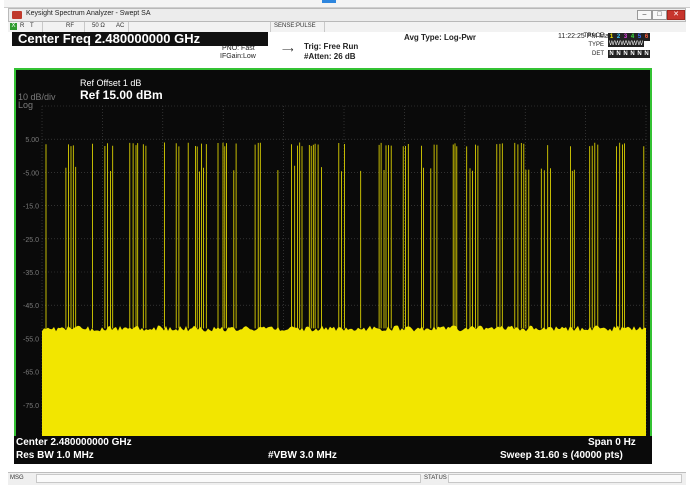 This screenshot has height=487, width=700. Describe the element at coordinates (440, 37) in the screenshot. I see `avg-type: Avg Type: Log-Pwr` at that location.